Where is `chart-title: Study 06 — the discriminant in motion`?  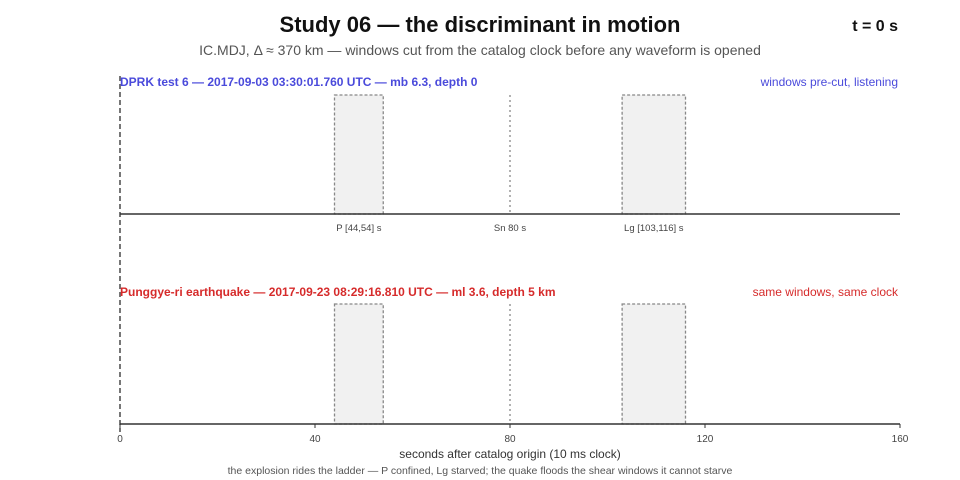 chart-title: Study 06 — the discriminant in motion is located at coordinates (480, 24).